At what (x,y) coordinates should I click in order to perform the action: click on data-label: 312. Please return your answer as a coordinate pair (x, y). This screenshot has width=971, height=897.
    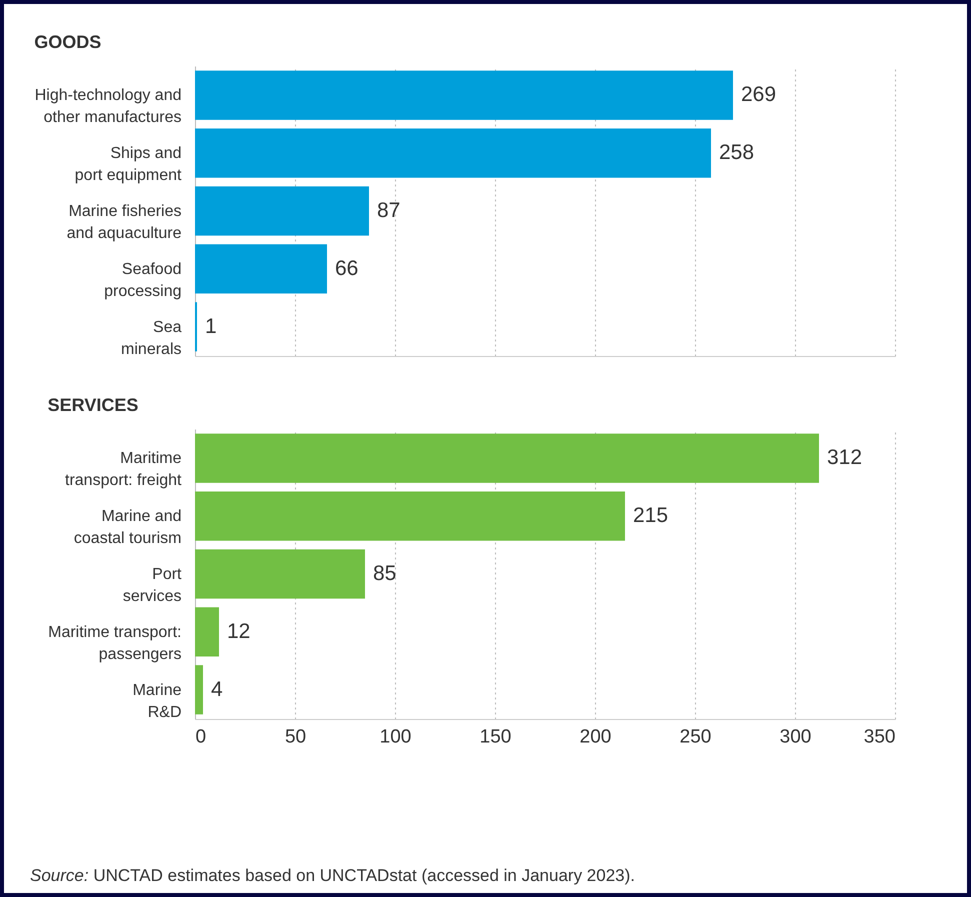
    Looking at the image, I should click on (844, 458).